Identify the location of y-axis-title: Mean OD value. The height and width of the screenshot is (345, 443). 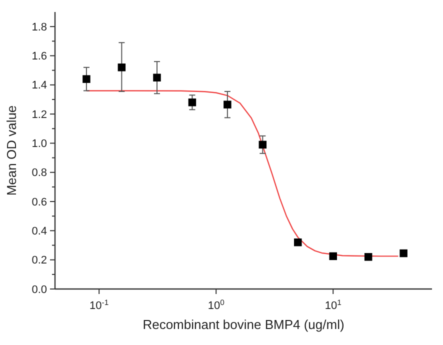
(11, 150).